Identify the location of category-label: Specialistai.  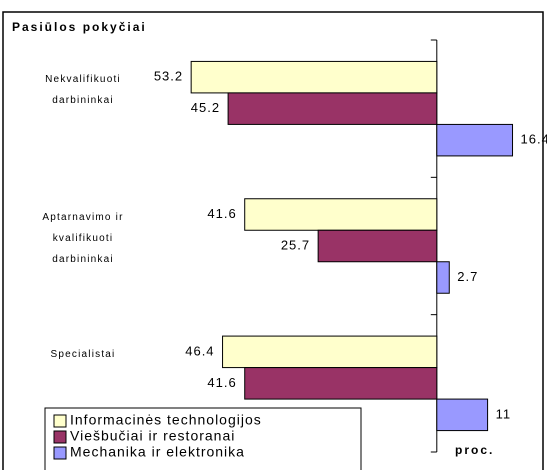
(83, 355).